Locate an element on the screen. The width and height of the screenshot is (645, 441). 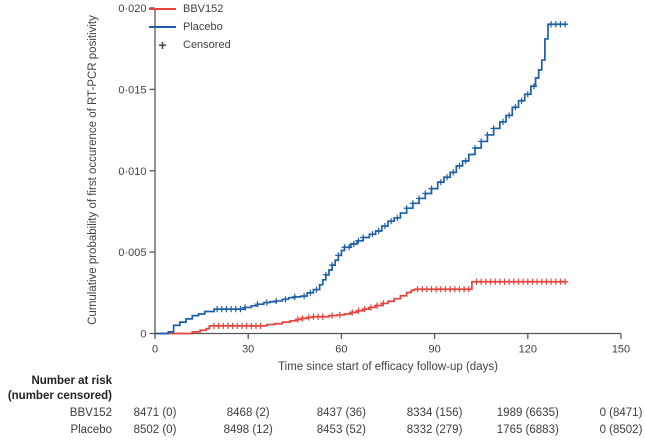
y-tick-label: 0·020 is located at coordinates (132, 9).